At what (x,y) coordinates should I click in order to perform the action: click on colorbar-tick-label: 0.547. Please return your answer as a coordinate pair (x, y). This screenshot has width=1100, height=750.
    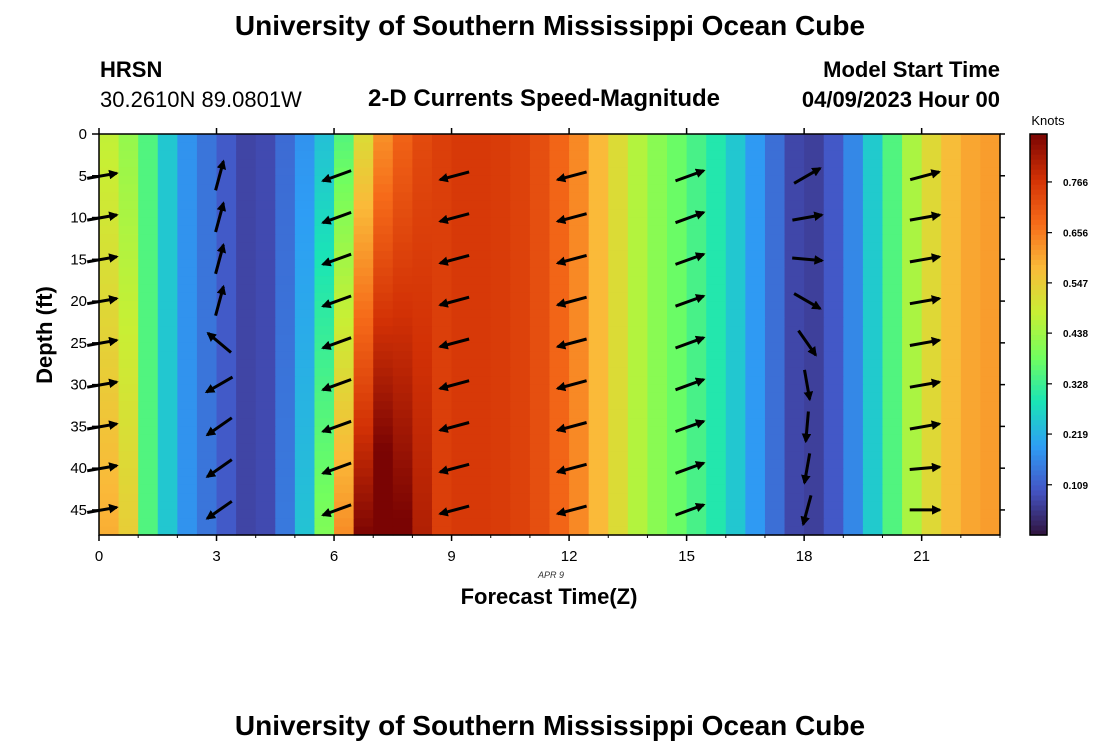
    Looking at the image, I should click on (1075, 284).